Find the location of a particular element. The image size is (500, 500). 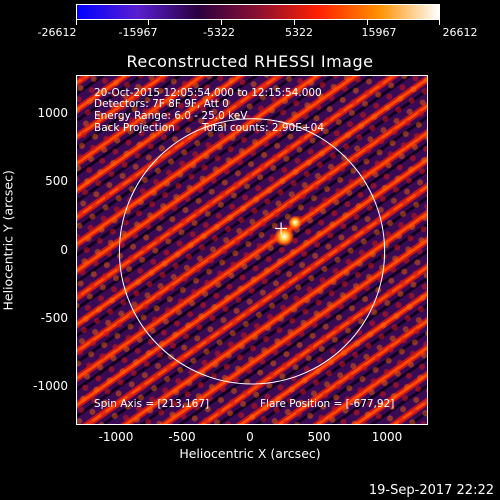

colorbar-tick-label: 26612 is located at coordinates (460, 32).